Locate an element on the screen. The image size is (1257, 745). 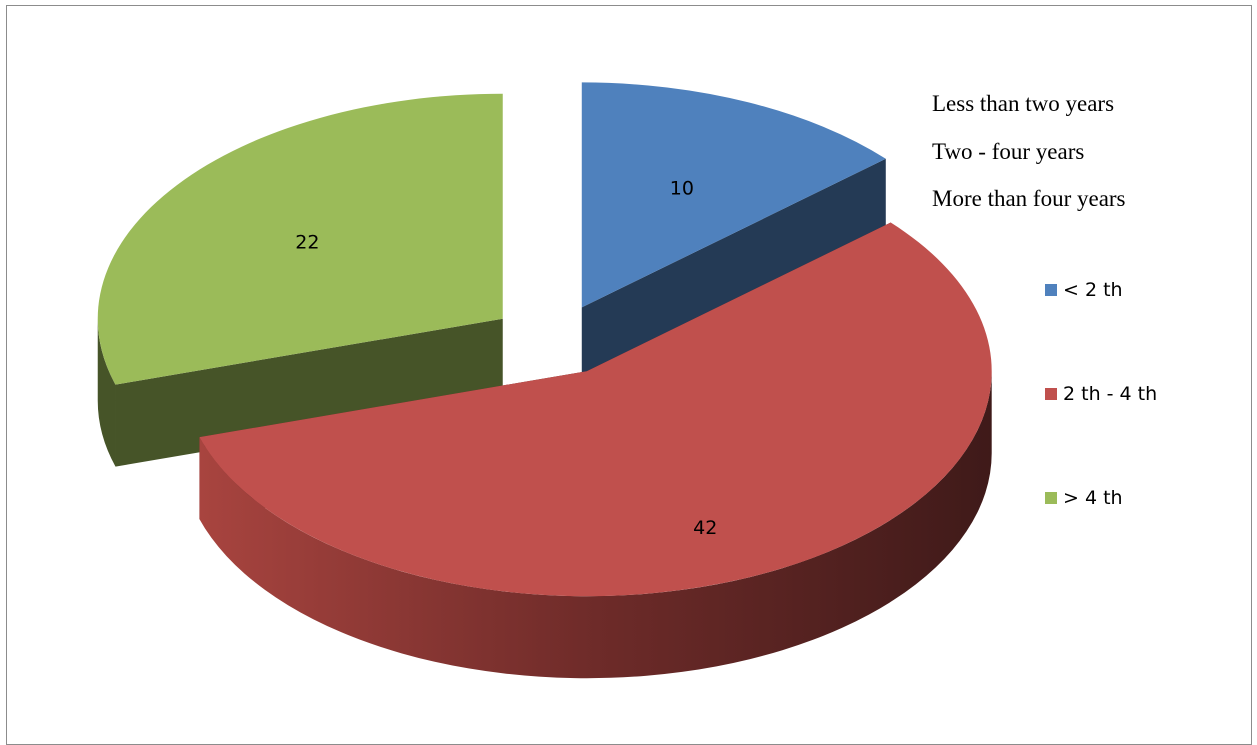
legend-item-over-4: > 4 th is located at coordinates (1101, 498).